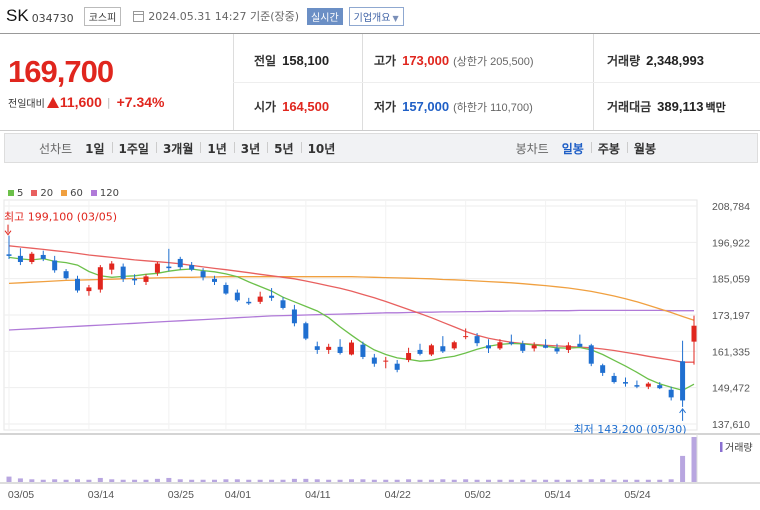 This screenshot has height=510, width=760. Describe the element at coordinates (608, 148) in the screenshot. I see `weekly-candle-button: 주봉` at that location.